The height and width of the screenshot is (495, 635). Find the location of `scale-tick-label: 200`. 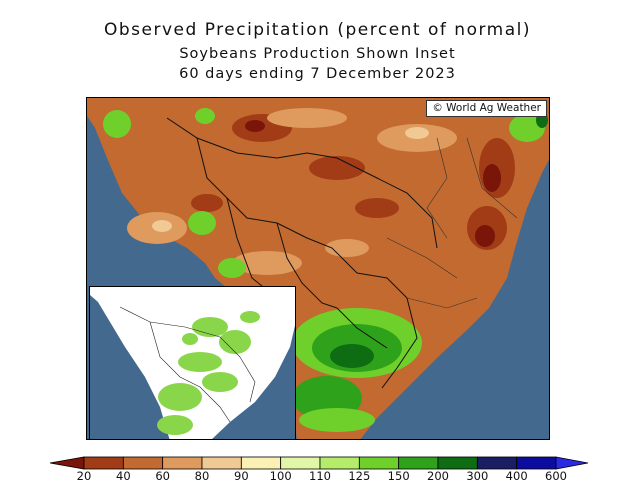

scale-tick-label: 200 is located at coordinates (438, 476).